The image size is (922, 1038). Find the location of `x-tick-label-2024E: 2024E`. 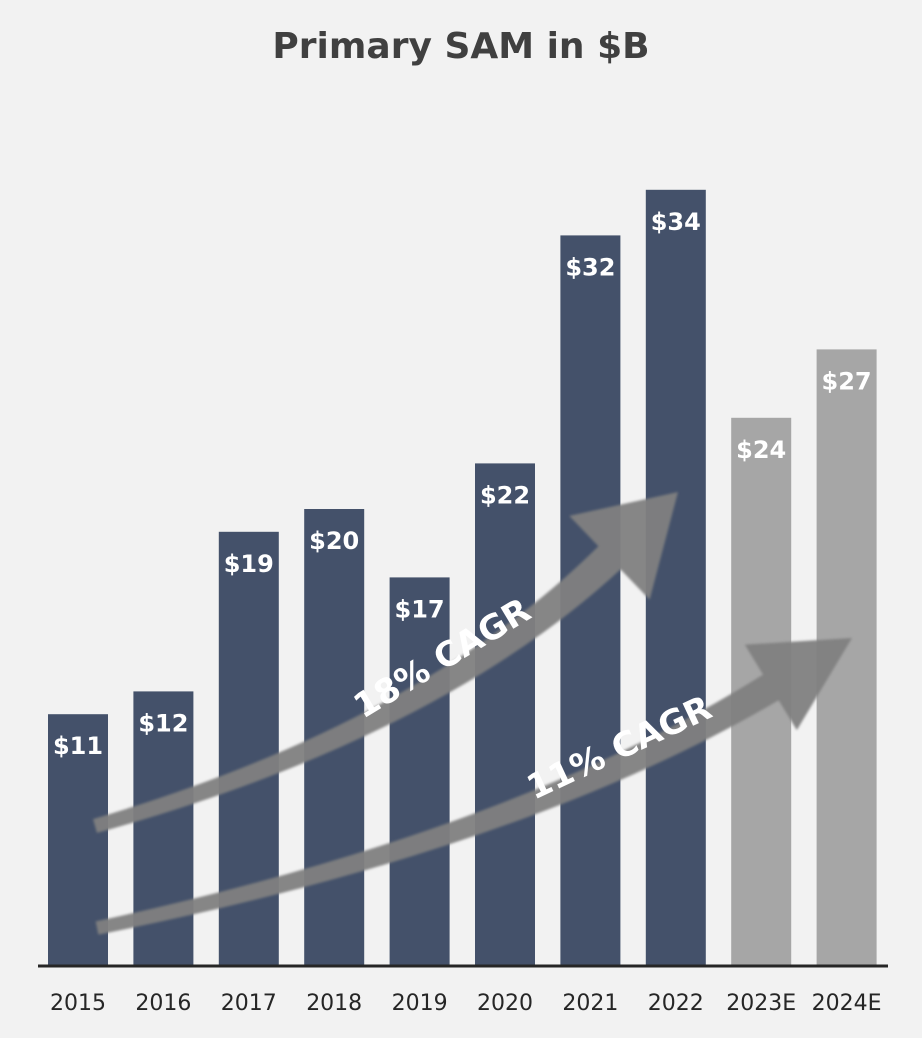

x-tick-label-2024E: 2024E is located at coordinates (847, 1003).